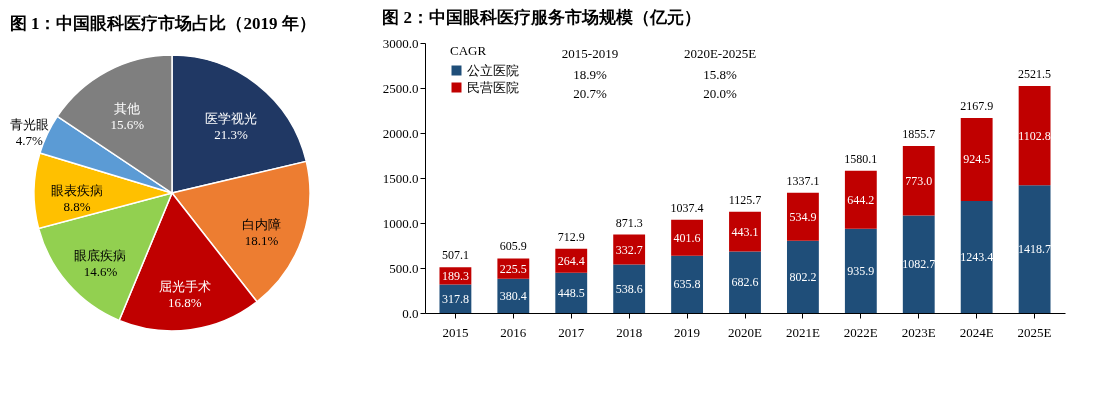  What do you see at coordinates (802, 332) in the screenshot?
I see `x-tick-label: 2021E` at bounding box center [802, 332].